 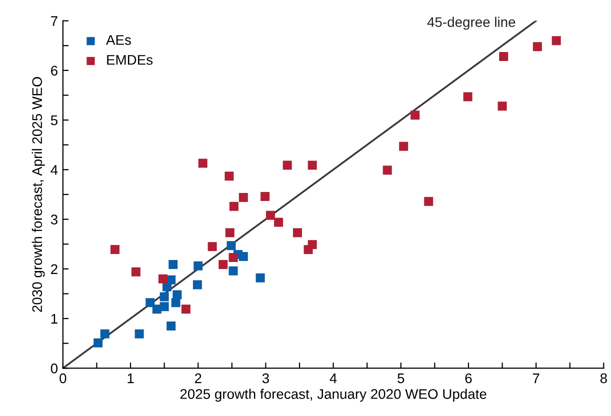 What do you see at coordinates (471, 23) in the screenshot?
I see `series-label: 45-degree line` at bounding box center [471, 23].